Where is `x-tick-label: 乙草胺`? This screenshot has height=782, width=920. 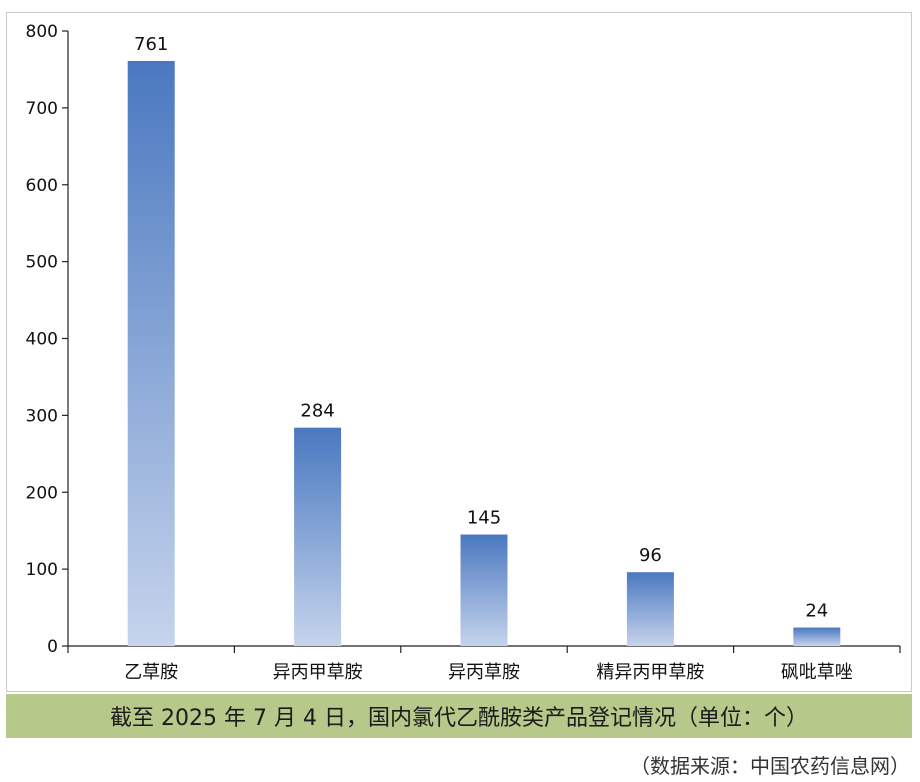 x-tick-label: 乙草胺 is located at coordinates (151, 672).